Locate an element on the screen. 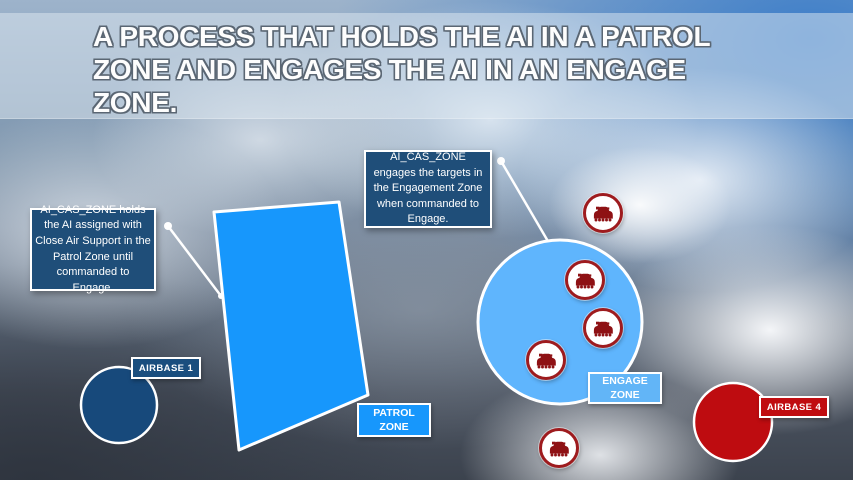 Image resolution: width=853 pixels, height=480 pixels. patrol-zone-label: PATROL ZONE is located at coordinates (394, 420).